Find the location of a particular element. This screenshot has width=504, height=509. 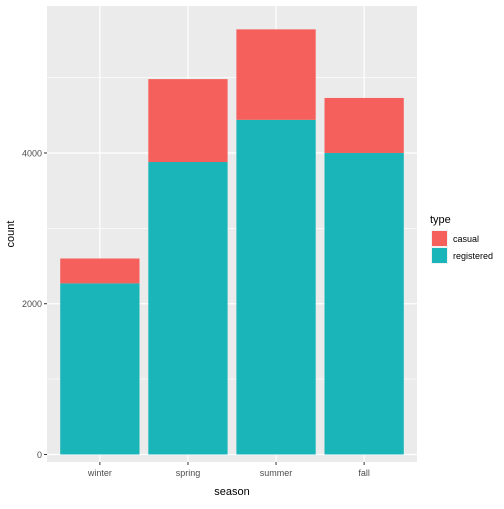

bar-registered-fall is located at coordinates (364, 303).